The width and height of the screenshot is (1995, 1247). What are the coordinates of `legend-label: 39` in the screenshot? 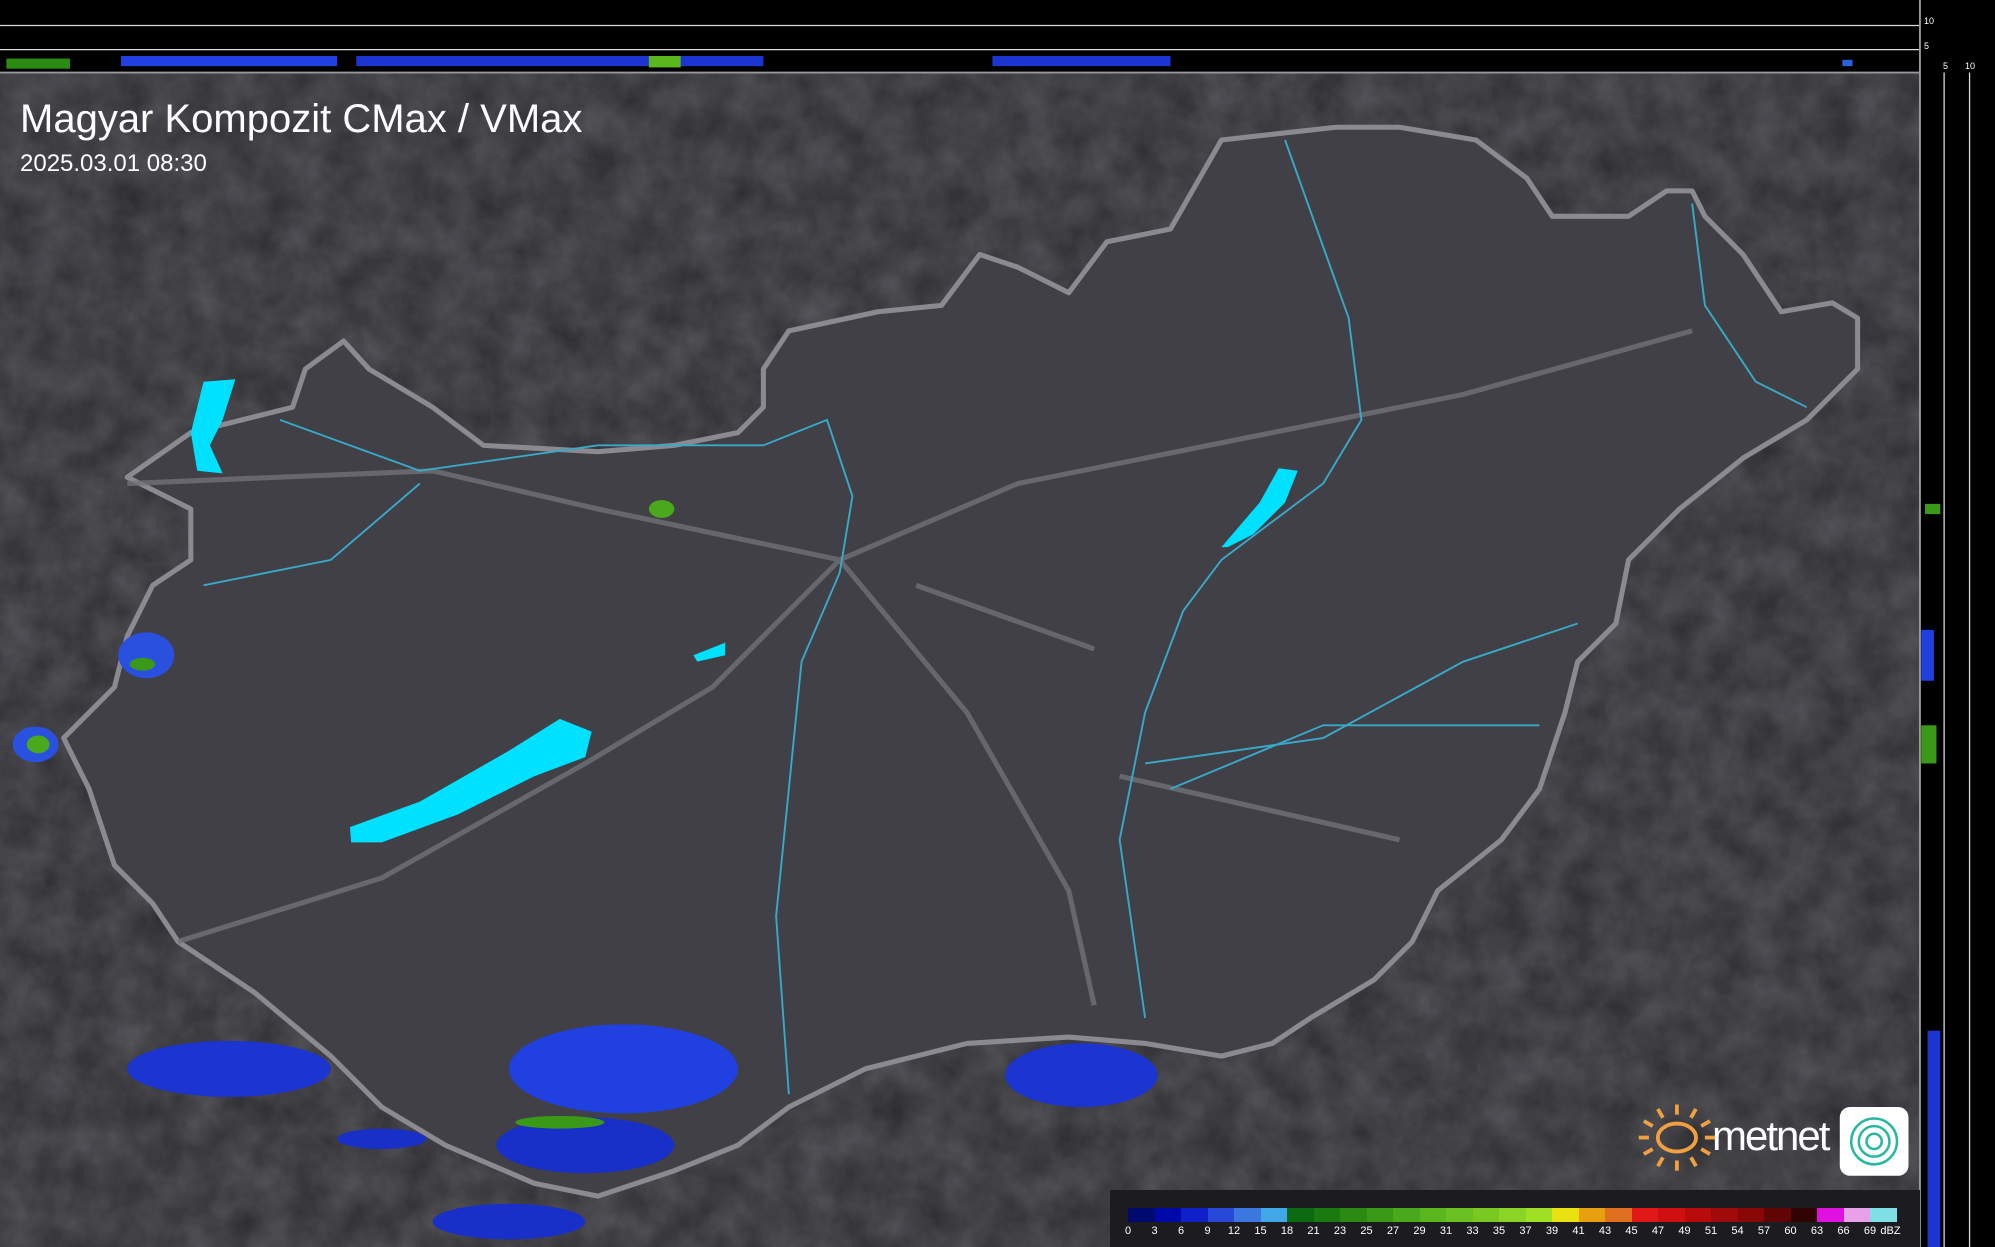 It's located at (1552, 1231).